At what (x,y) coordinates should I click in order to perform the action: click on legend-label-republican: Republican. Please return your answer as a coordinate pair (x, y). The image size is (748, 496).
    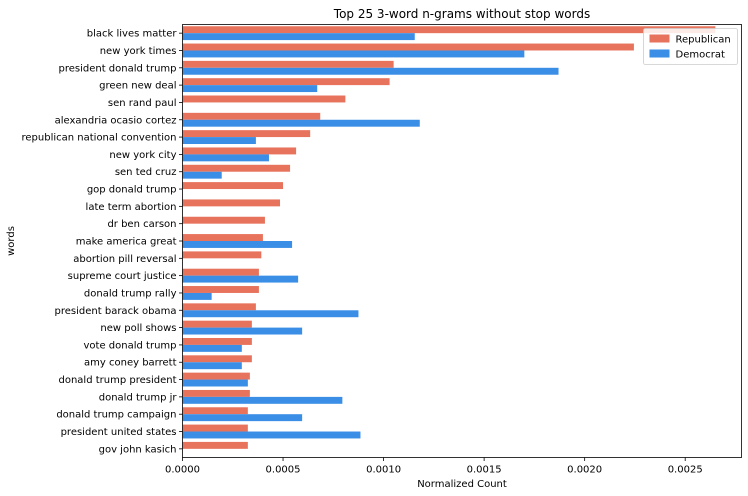
    Looking at the image, I should click on (703, 40).